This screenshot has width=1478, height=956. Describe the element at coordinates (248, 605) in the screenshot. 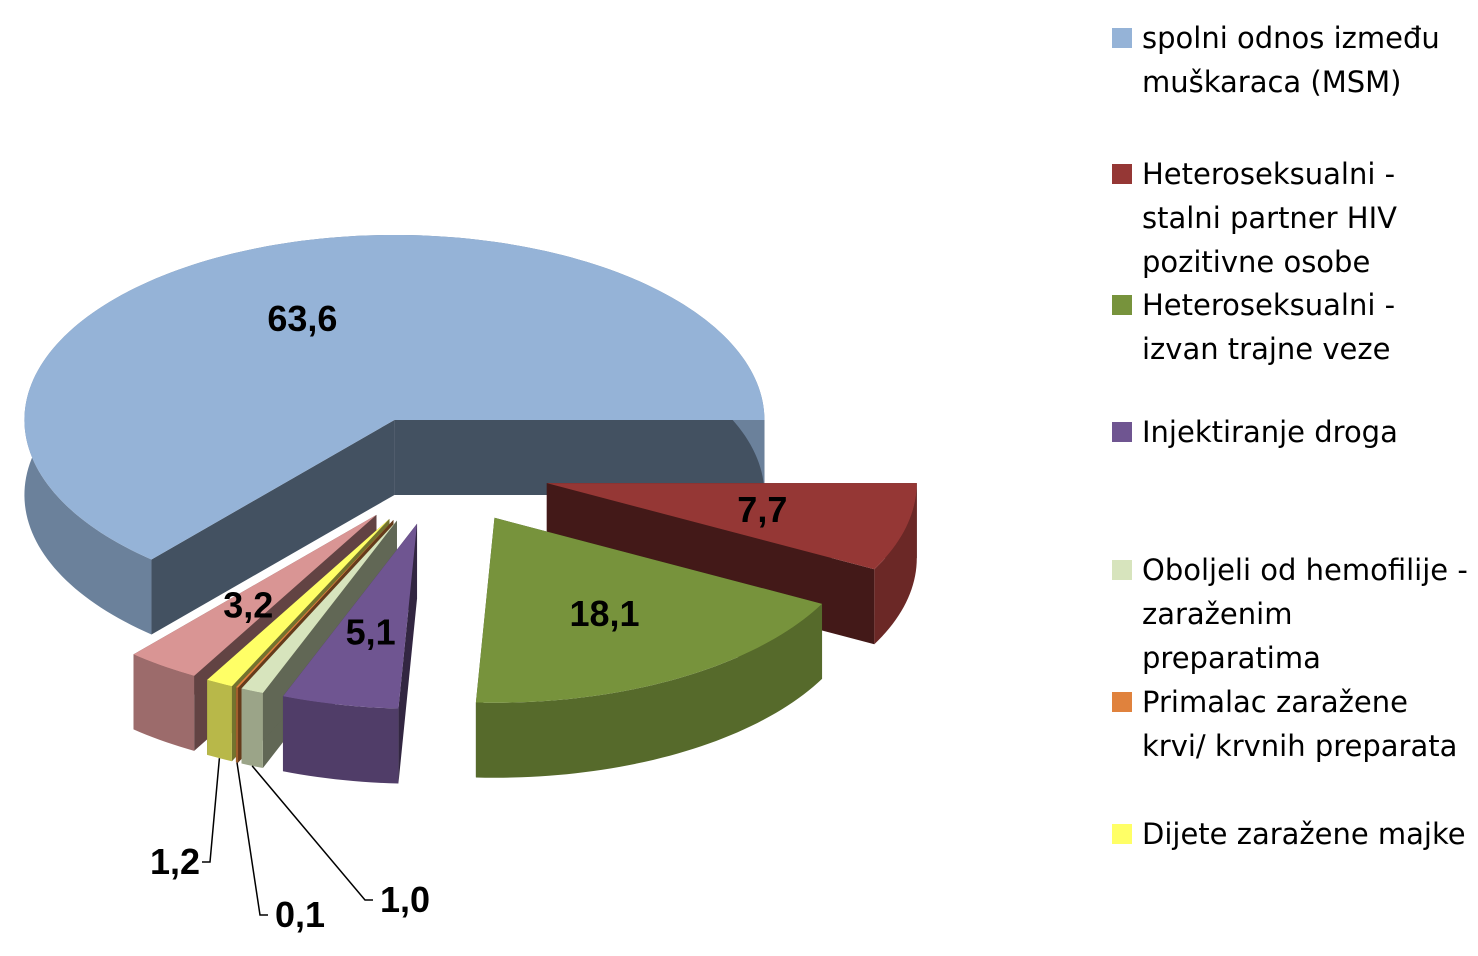

I see `data-label: 3,2` at that location.